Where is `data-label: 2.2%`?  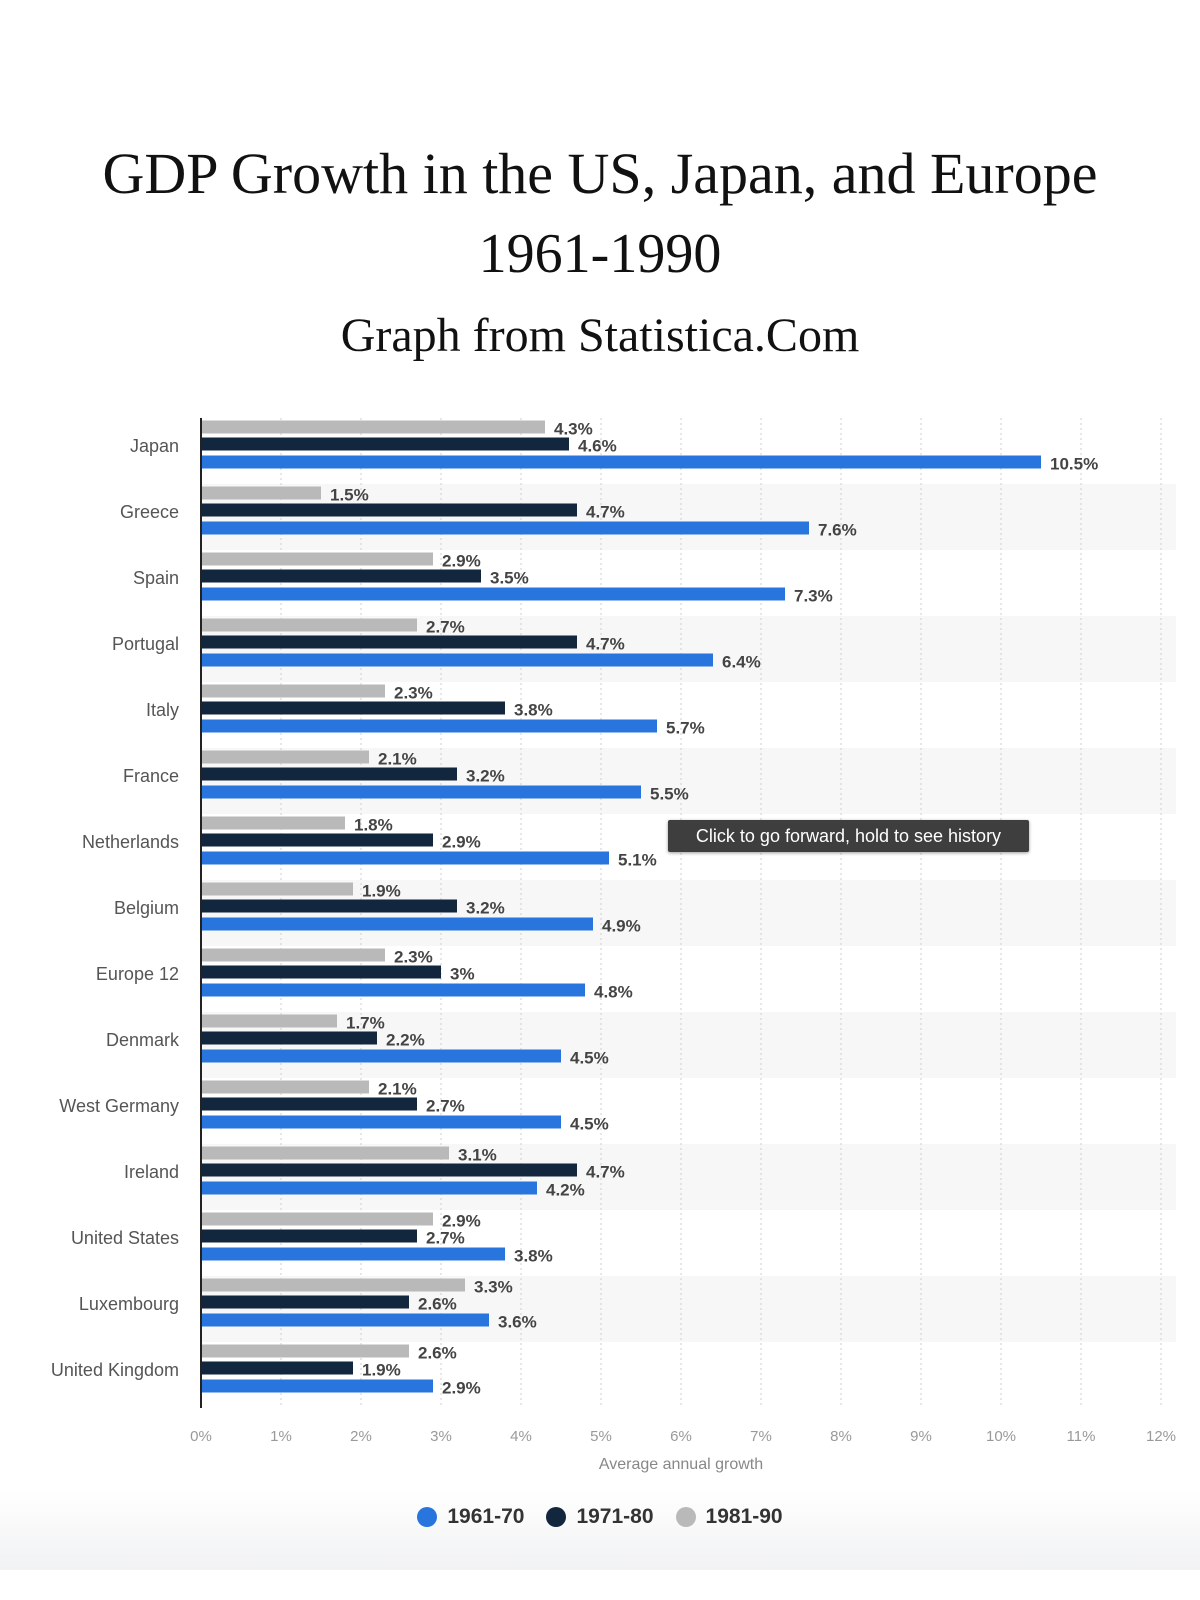 data-label: 2.2% is located at coordinates (405, 1040).